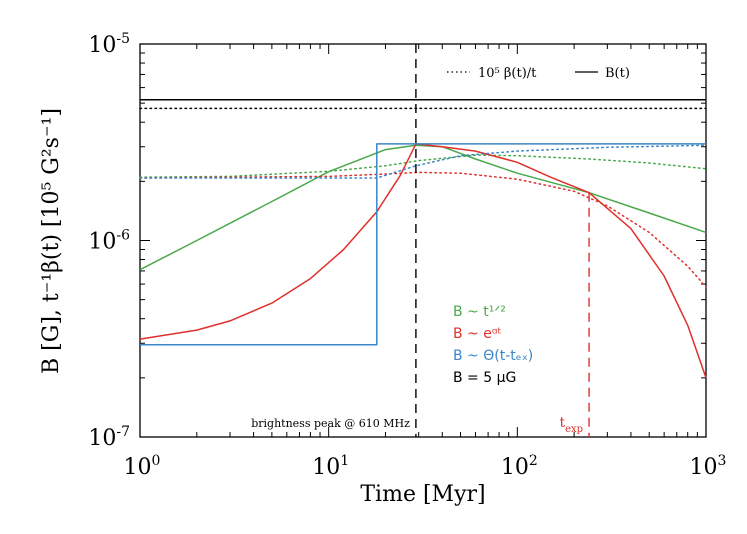 The width and height of the screenshot is (747, 534). Describe the element at coordinates (484, 378) in the screenshot. I see `model-label-constant: B = 5 μG` at that location.